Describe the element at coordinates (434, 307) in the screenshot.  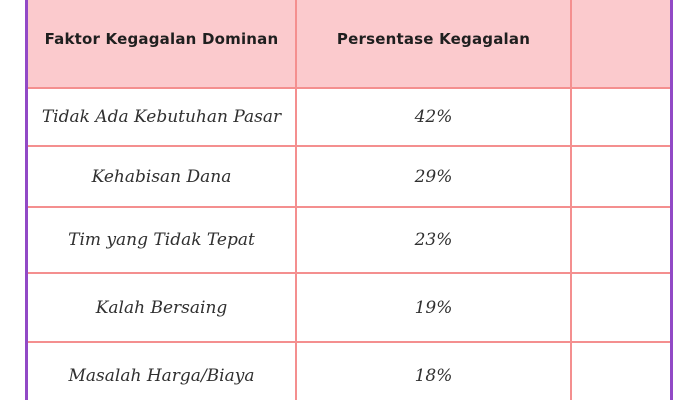
I see `percentage-cell: 19%` at that location.